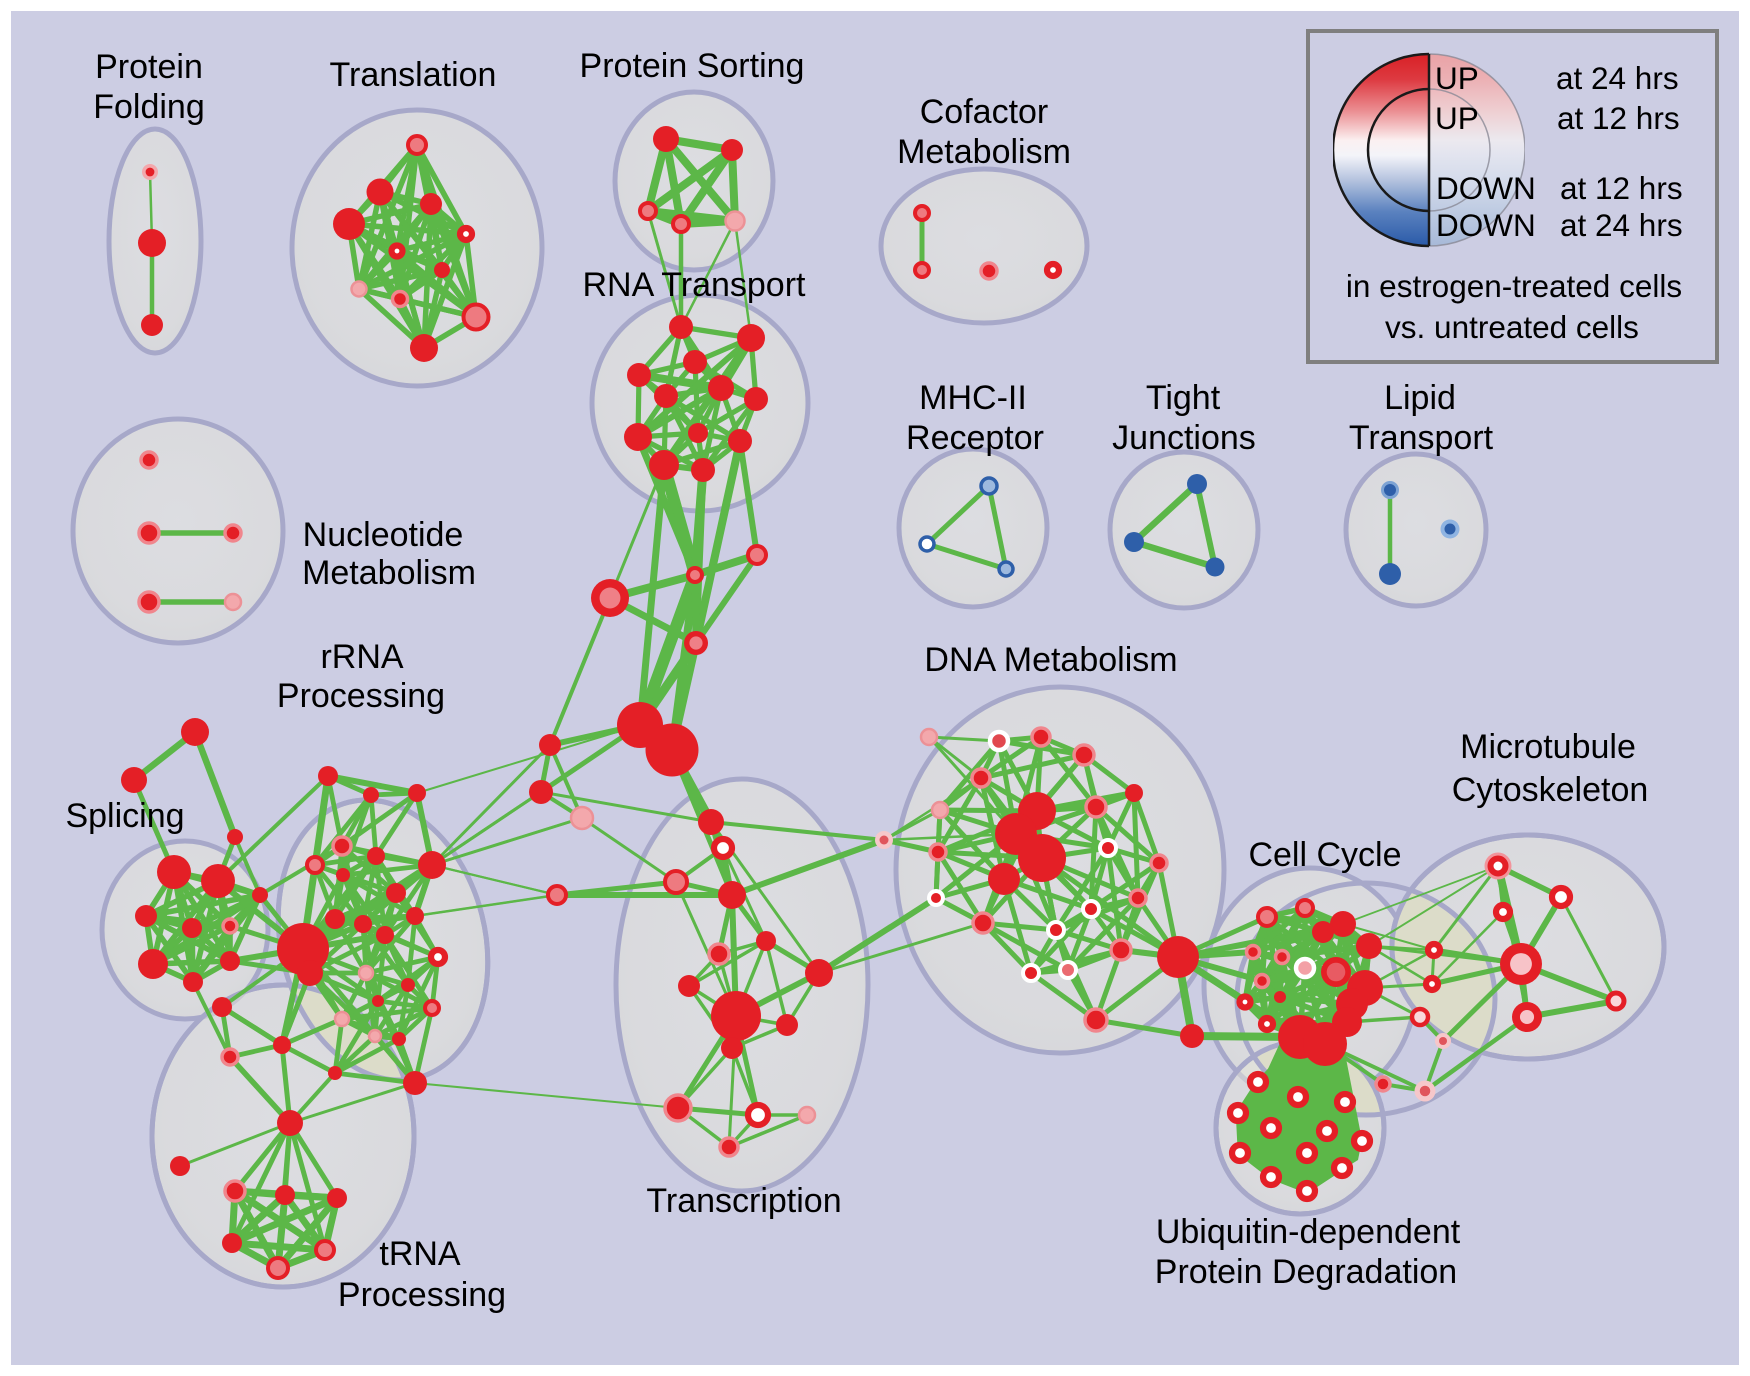 The height and width of the screenshot is (1376, 1750). What do you see at coordinates (973, 398) in the screenshot?
I see `svg-text: MHC-II` at bounding box center [973, 398].